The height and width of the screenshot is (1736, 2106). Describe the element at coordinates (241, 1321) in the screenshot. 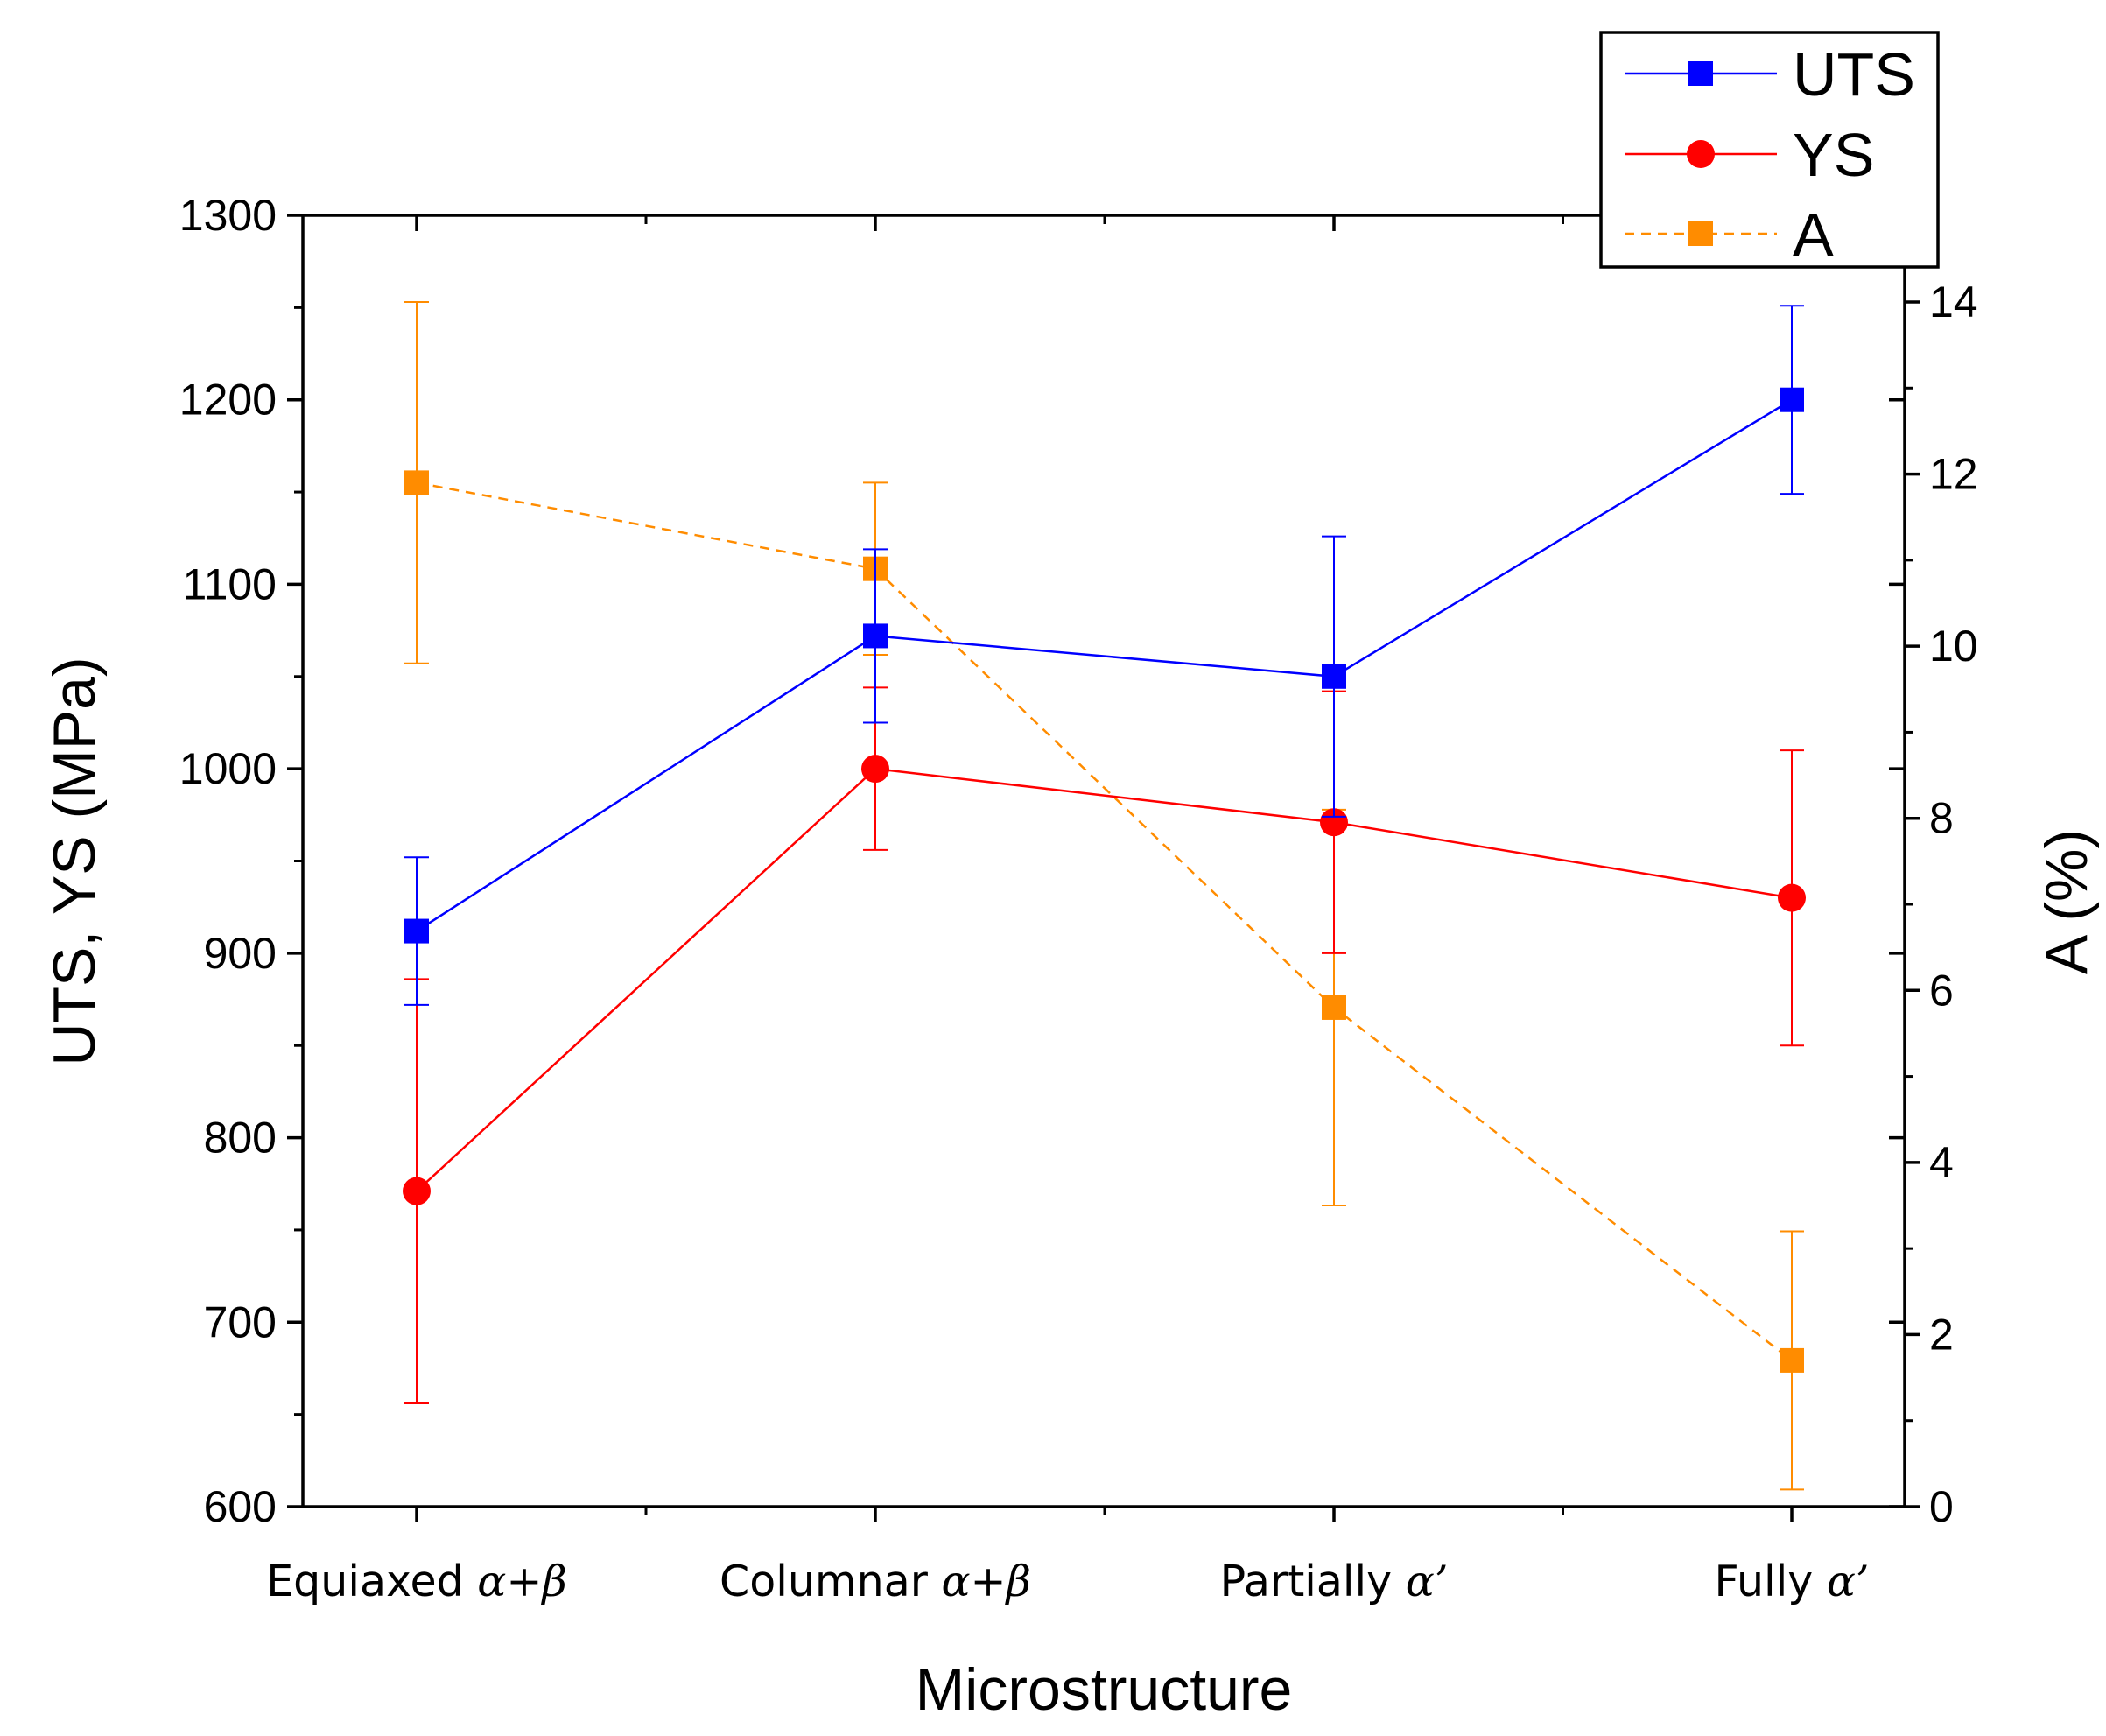

I see `y-left-tick-label: 700` at that location.